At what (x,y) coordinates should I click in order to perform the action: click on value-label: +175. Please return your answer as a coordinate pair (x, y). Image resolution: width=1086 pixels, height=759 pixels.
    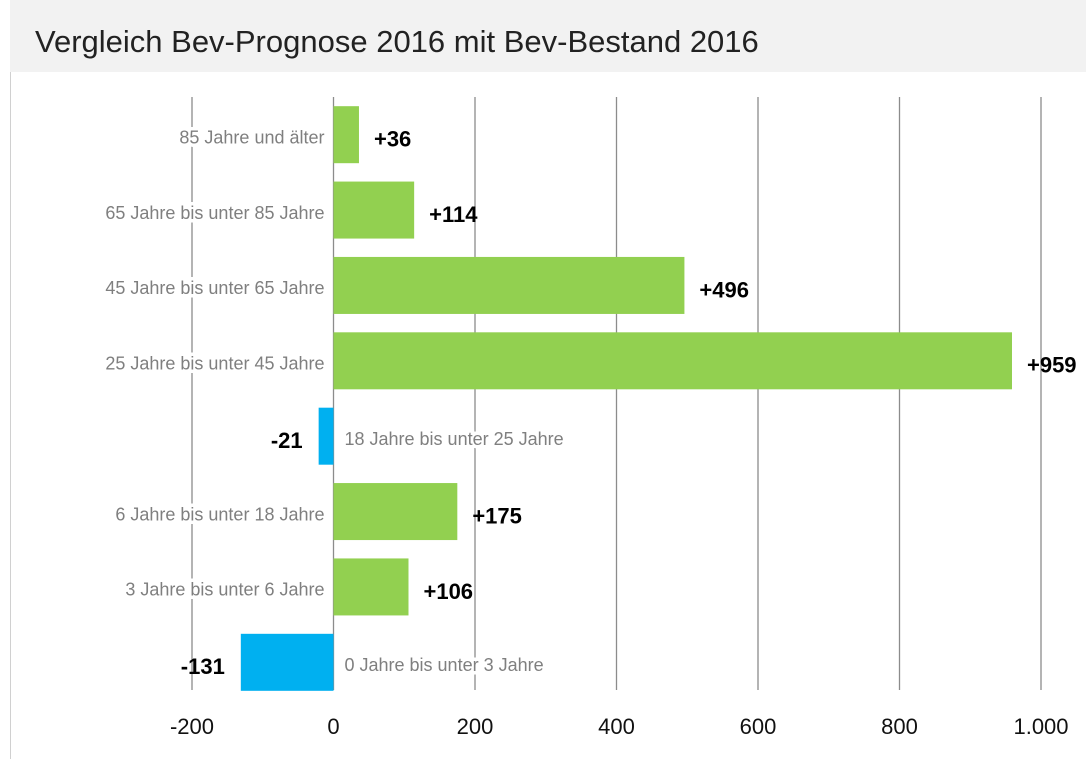
    Looking at the image, I should click on (497, 515).